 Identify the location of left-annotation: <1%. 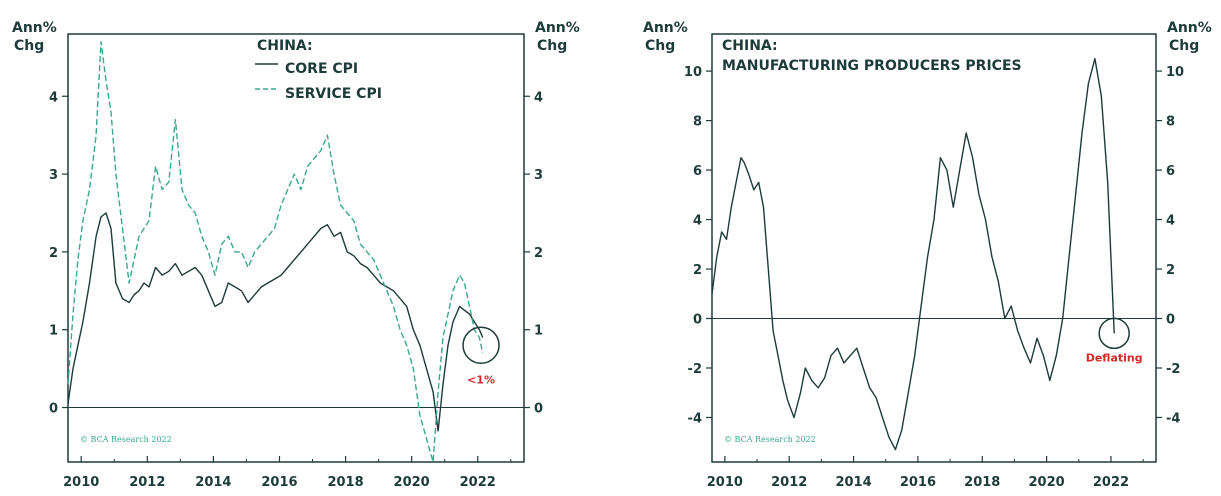
(481, 379).